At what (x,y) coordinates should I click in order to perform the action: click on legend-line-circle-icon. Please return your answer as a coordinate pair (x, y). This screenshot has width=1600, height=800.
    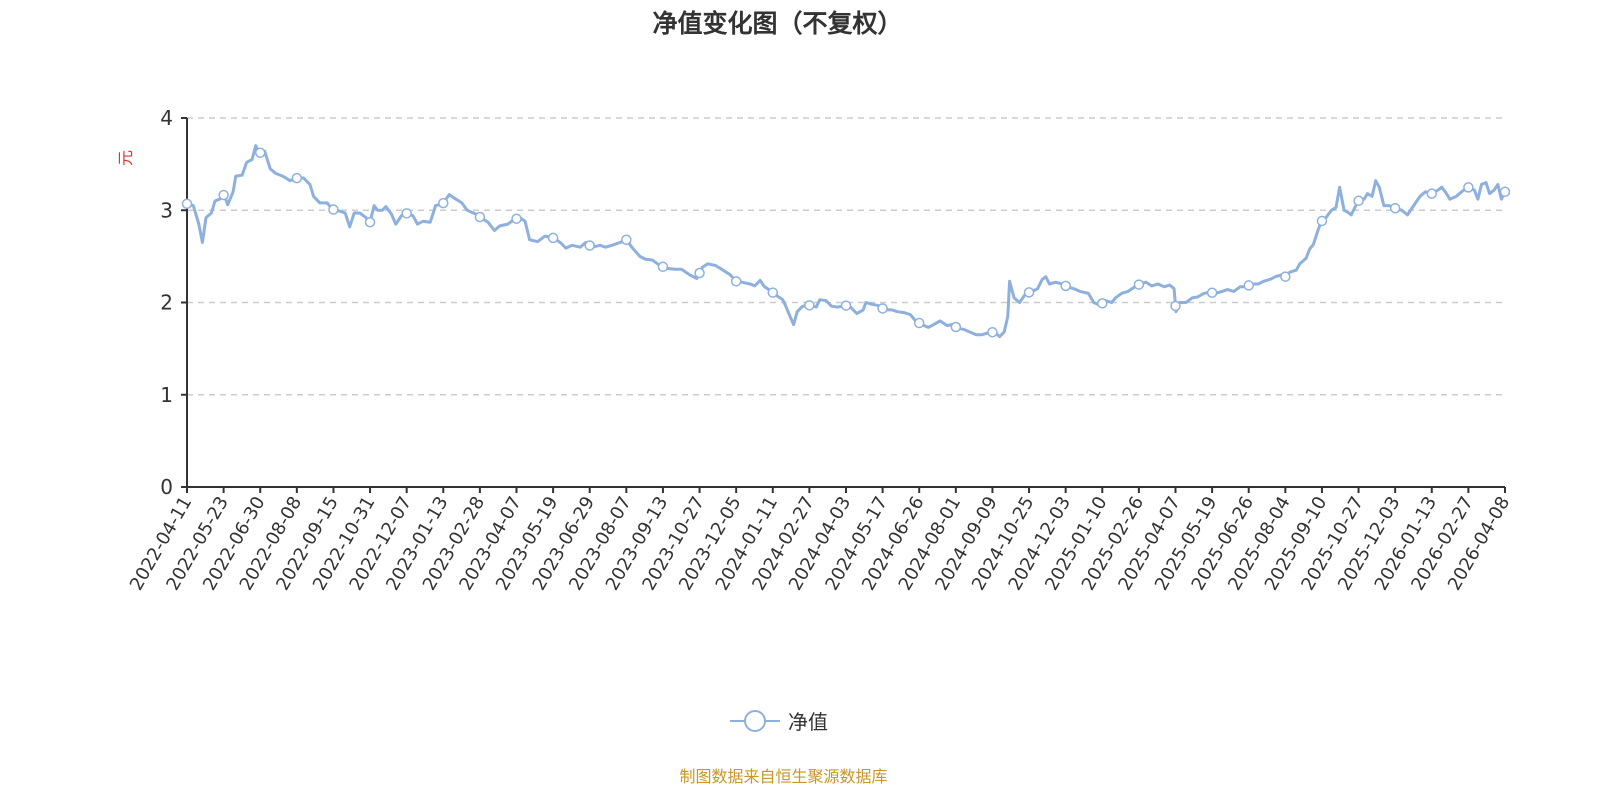
    Looking at the image, I should click on (755, 720).